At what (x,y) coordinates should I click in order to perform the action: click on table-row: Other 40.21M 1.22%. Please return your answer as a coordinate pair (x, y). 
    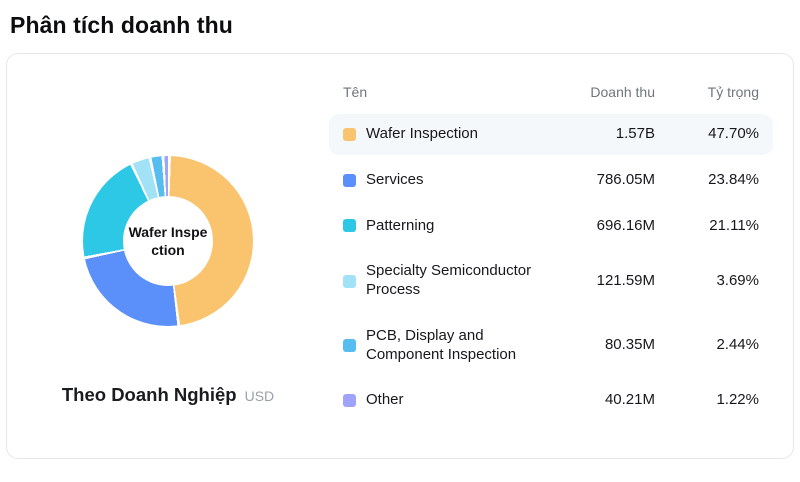
    Looking at the image, I should click on (551, 400).